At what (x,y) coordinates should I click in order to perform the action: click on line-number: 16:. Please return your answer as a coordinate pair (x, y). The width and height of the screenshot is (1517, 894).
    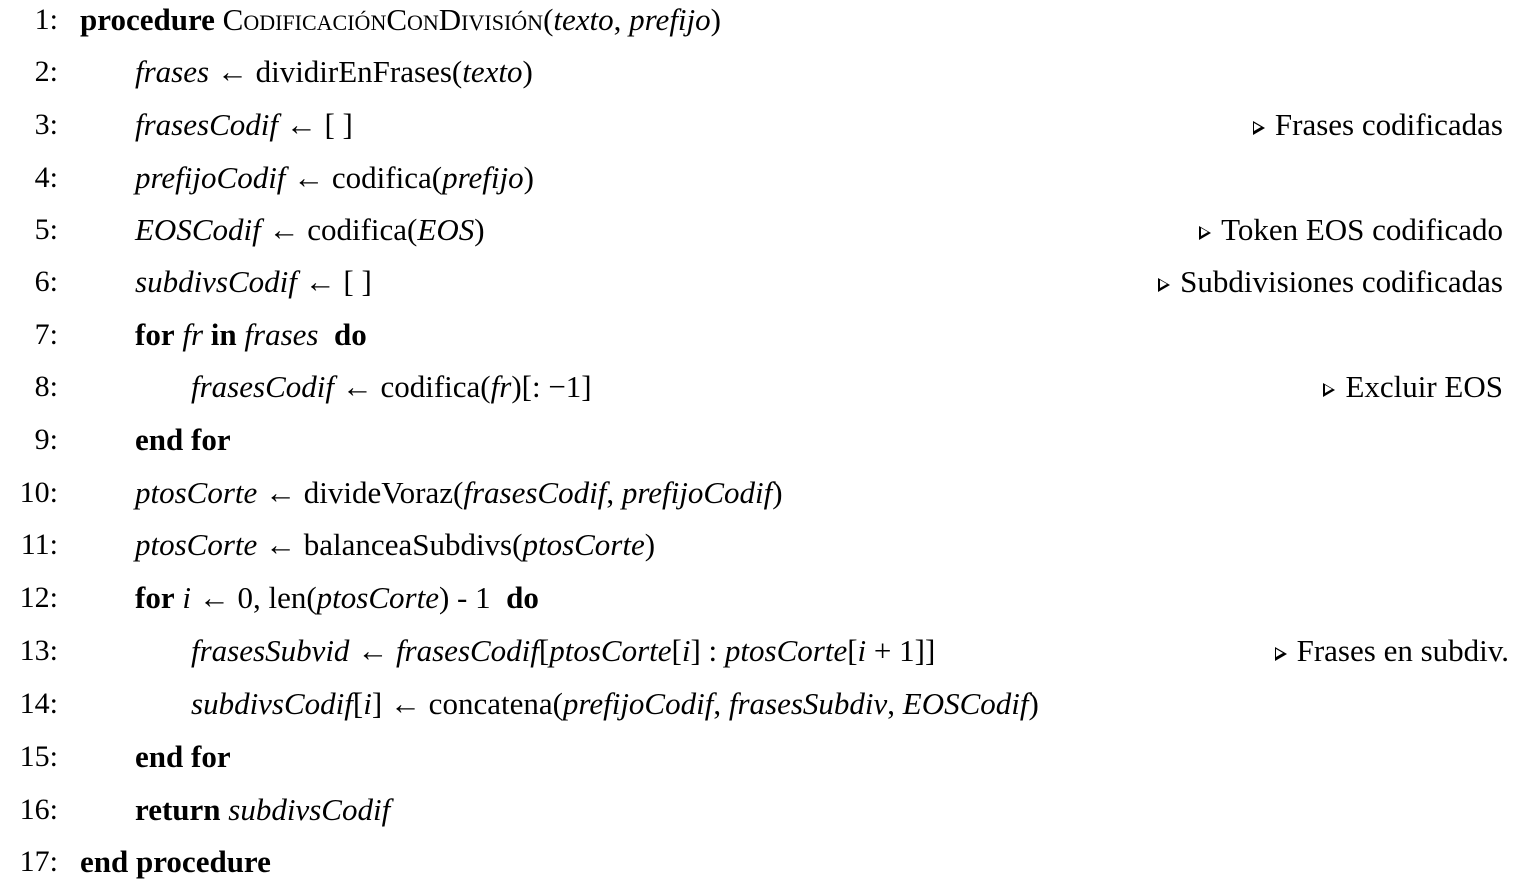
    Looking at the image, I should click on (38, 809).